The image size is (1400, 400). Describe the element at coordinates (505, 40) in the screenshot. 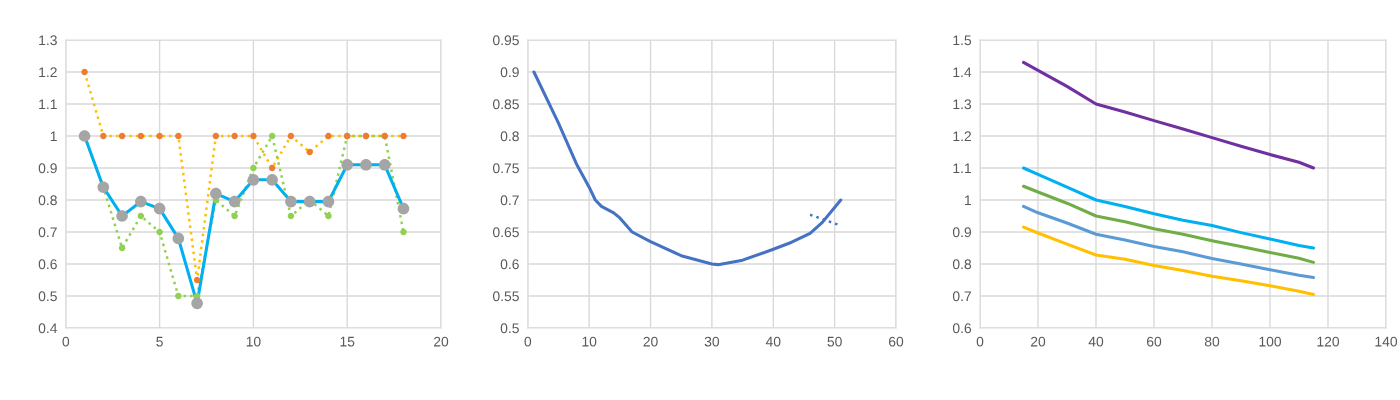

I see `y-tick-label: 0.95` at that location.